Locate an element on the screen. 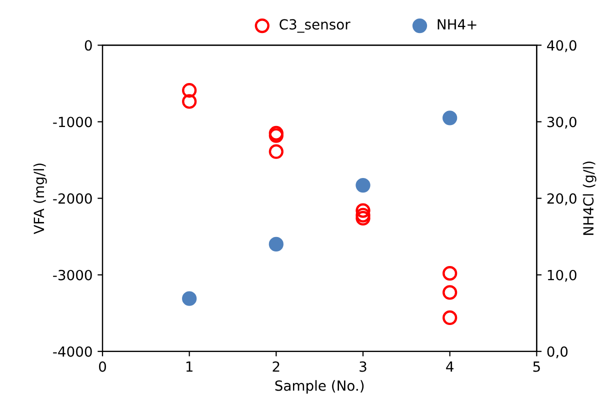 The height and width of the screenshot is (411, 603). x-tick-label: 4 is located at coordinates (450, 367).